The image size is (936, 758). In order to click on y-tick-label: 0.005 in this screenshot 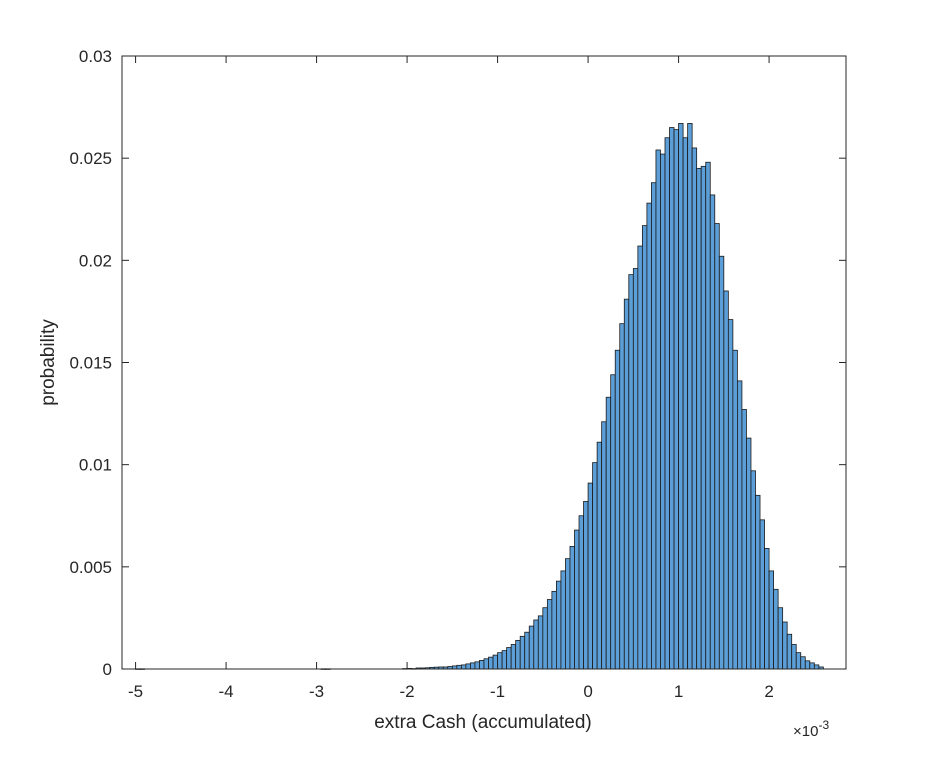, I will do `click(90, 567)`.